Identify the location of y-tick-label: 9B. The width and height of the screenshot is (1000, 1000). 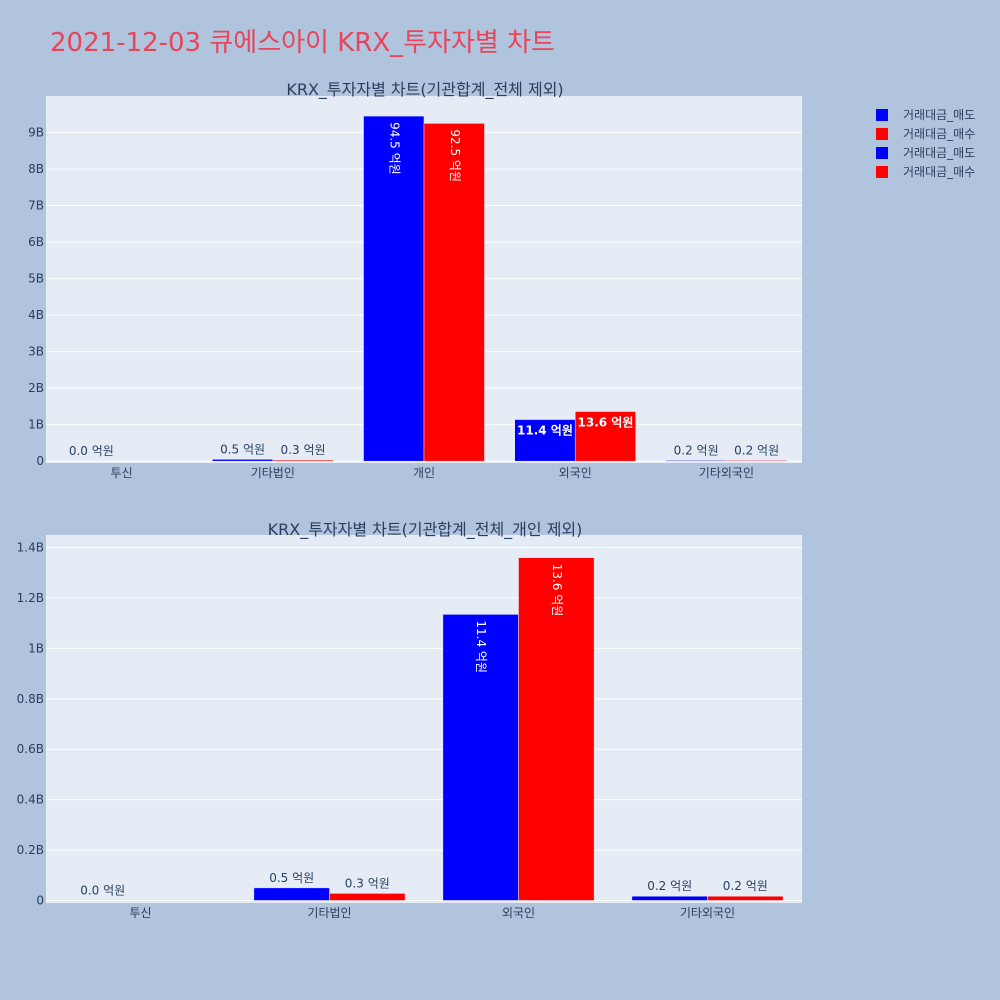
(36, 133).